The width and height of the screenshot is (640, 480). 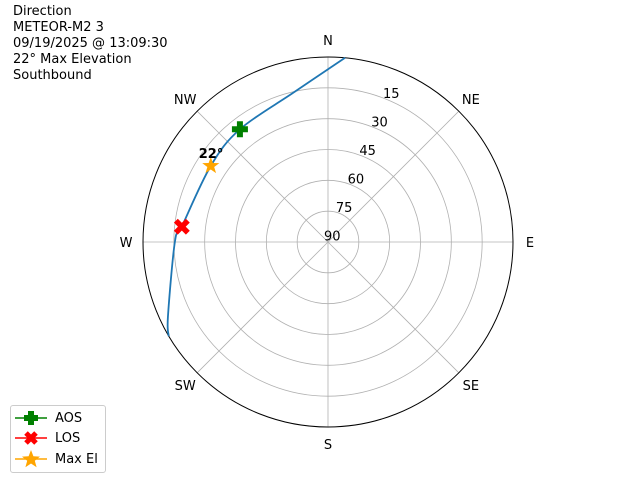 I want to click on elevation-tick-label: 30, so click(x=379, y=123).